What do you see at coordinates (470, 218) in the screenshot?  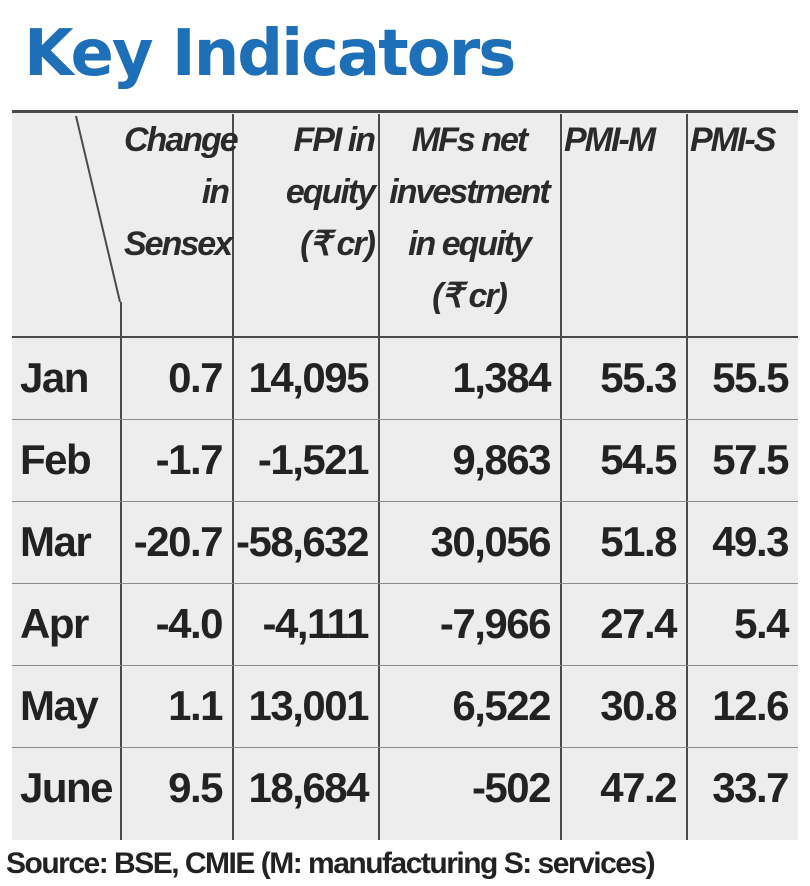 I see `column-header: MFs net investment in equity (₹ cr)` at bounding box center [470, 218].